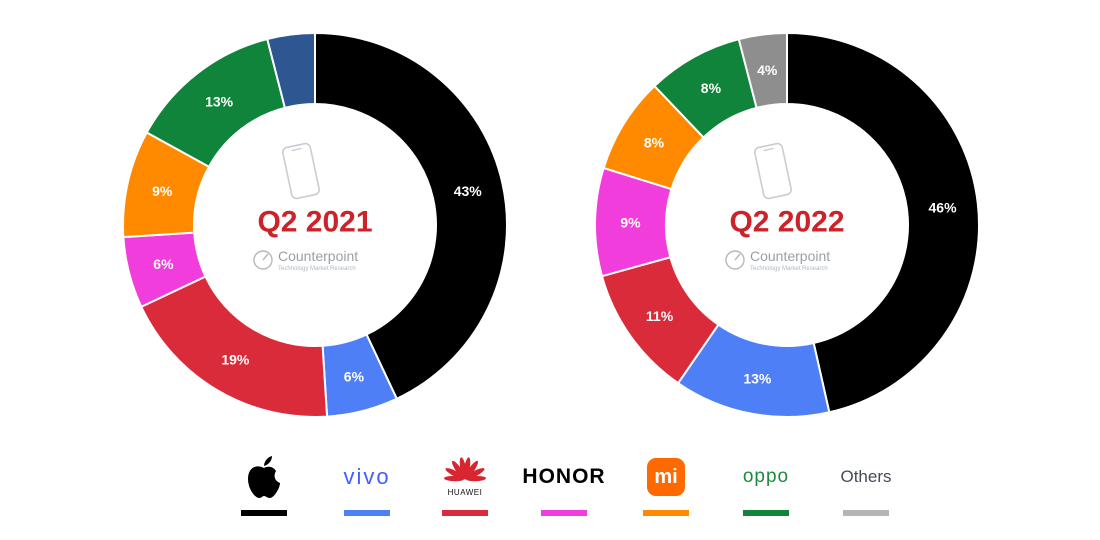 The width and height of the screenshot is (1100, 540). I want to click on legend-swatch-others, so click(866, 513).